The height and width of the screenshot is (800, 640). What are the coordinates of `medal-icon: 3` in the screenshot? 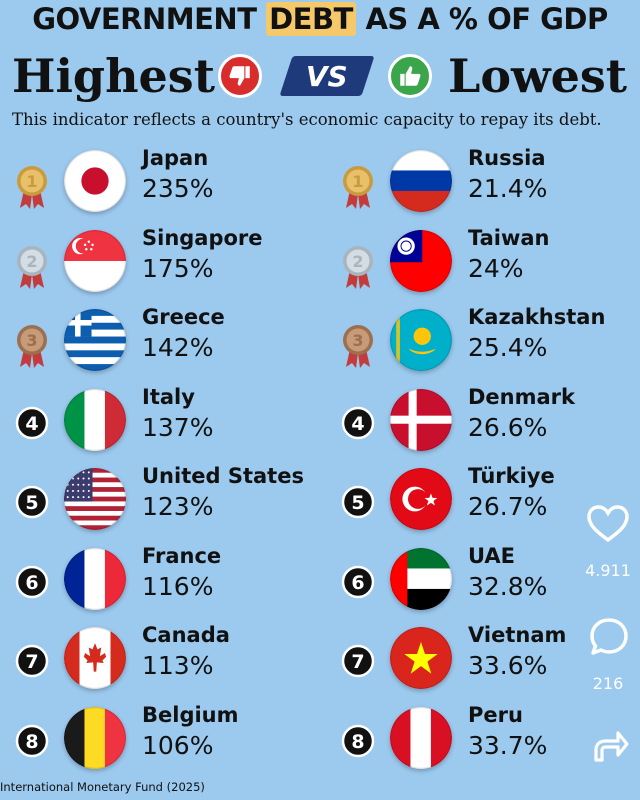 It's located at (32, 346).